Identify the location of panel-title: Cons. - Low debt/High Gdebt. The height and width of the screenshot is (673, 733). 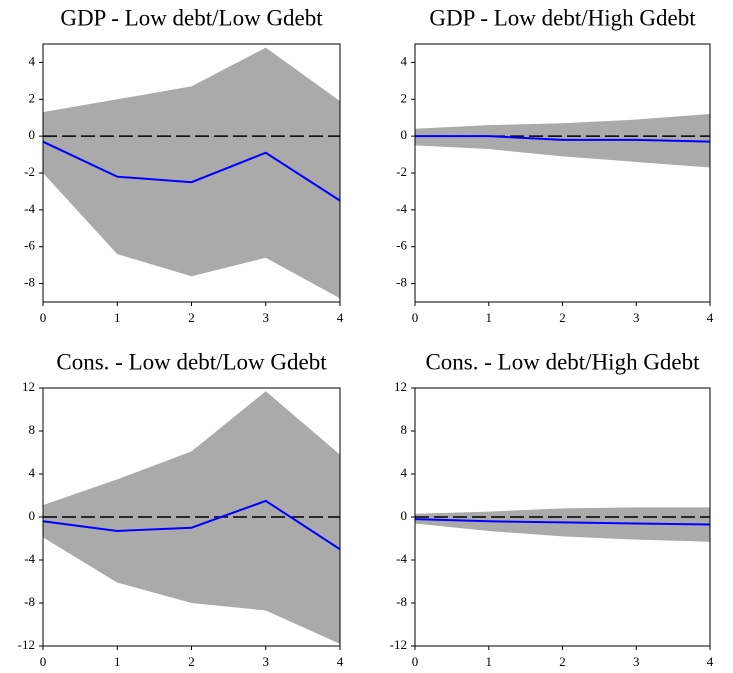
(562, 361).